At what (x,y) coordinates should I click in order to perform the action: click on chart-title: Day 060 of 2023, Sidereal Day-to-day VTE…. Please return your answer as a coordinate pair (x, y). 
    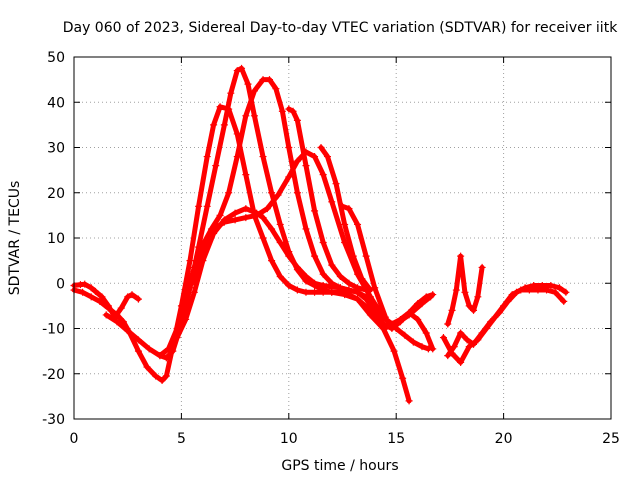
    Looking at the image, I should click on (340, 28).